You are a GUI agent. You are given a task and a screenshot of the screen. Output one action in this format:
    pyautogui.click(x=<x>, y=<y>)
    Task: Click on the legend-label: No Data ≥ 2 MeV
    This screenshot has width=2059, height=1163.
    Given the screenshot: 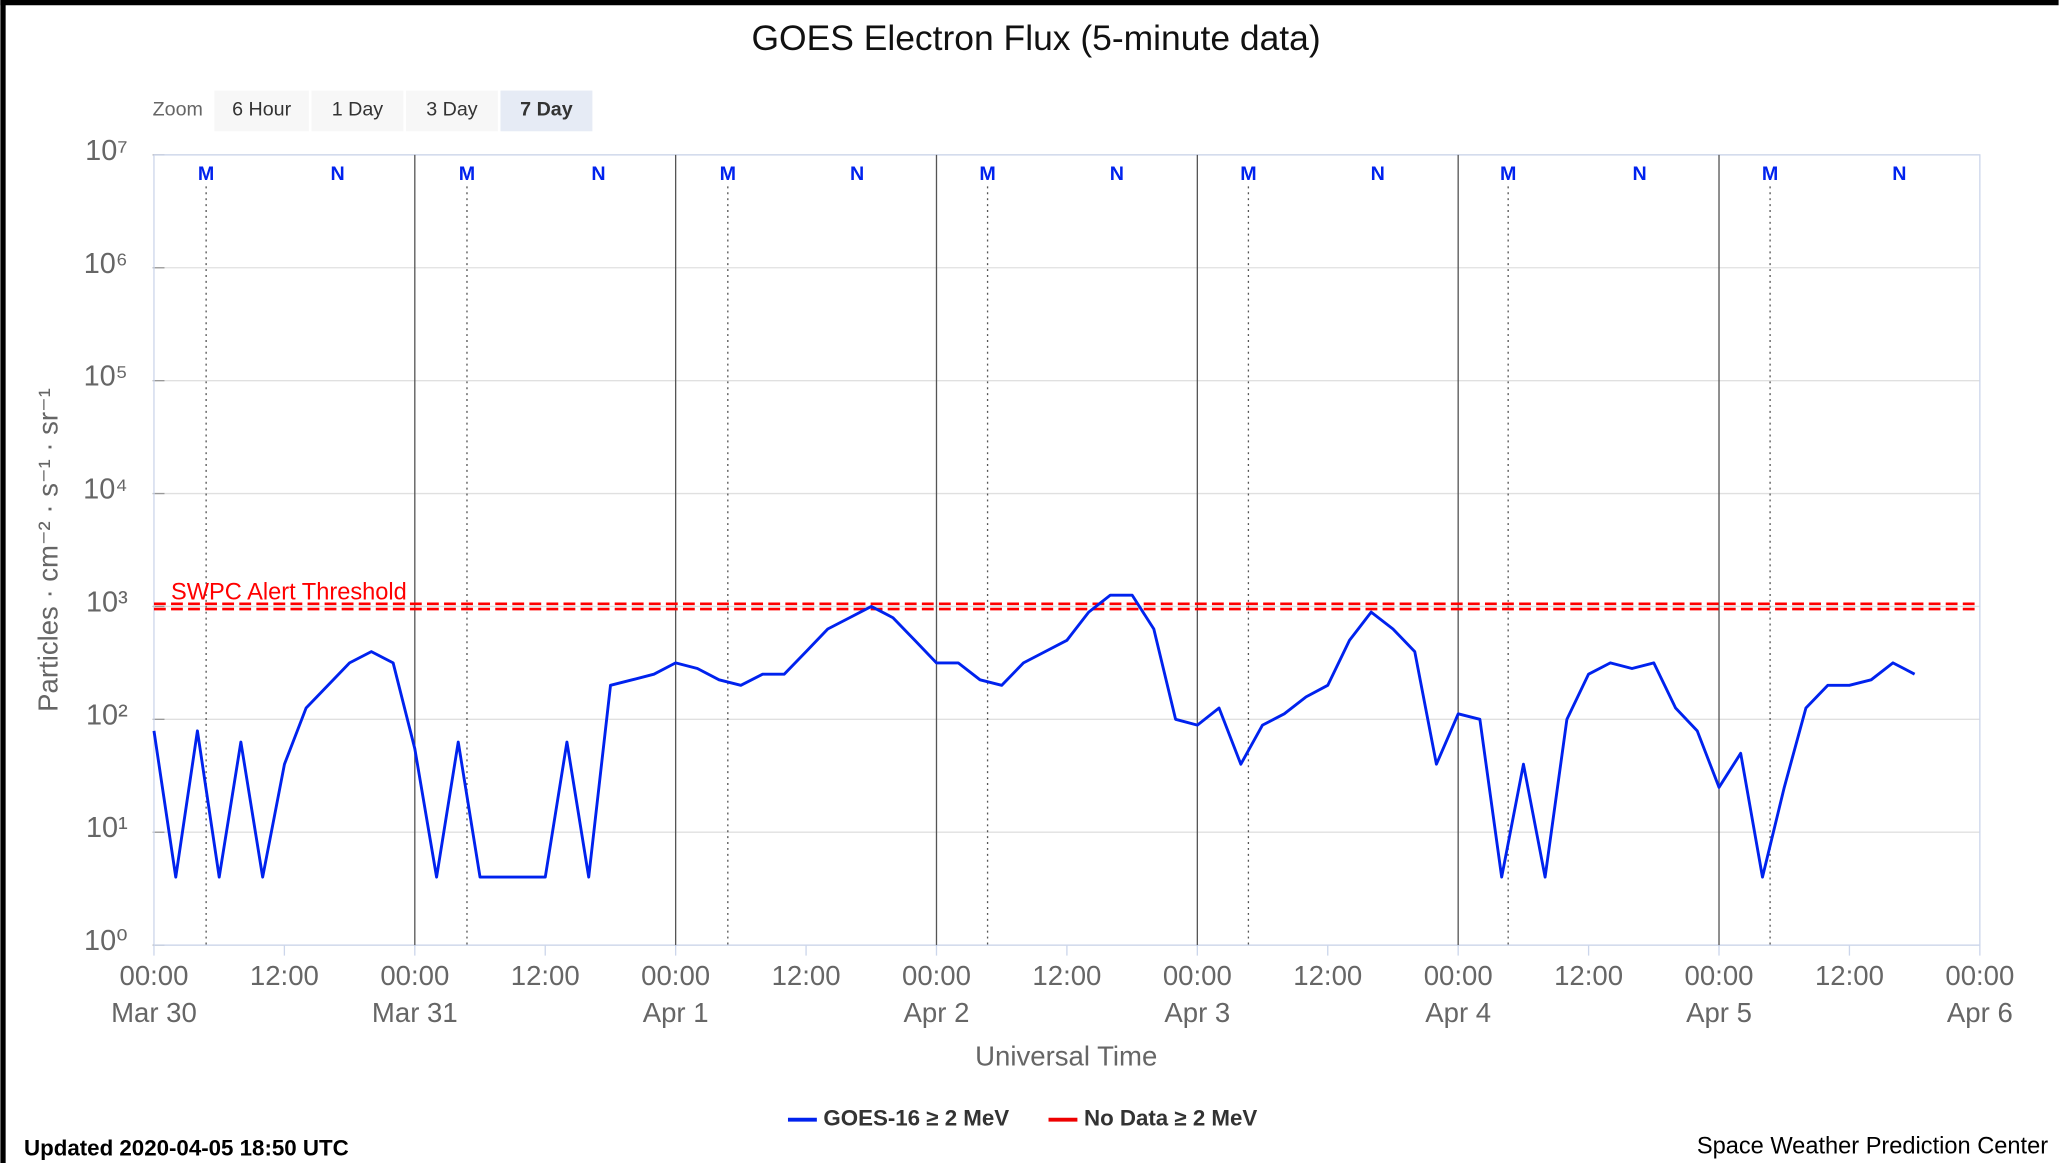 What is the action you would take?
    pyautogui.click(x=1170, y=1118)
    